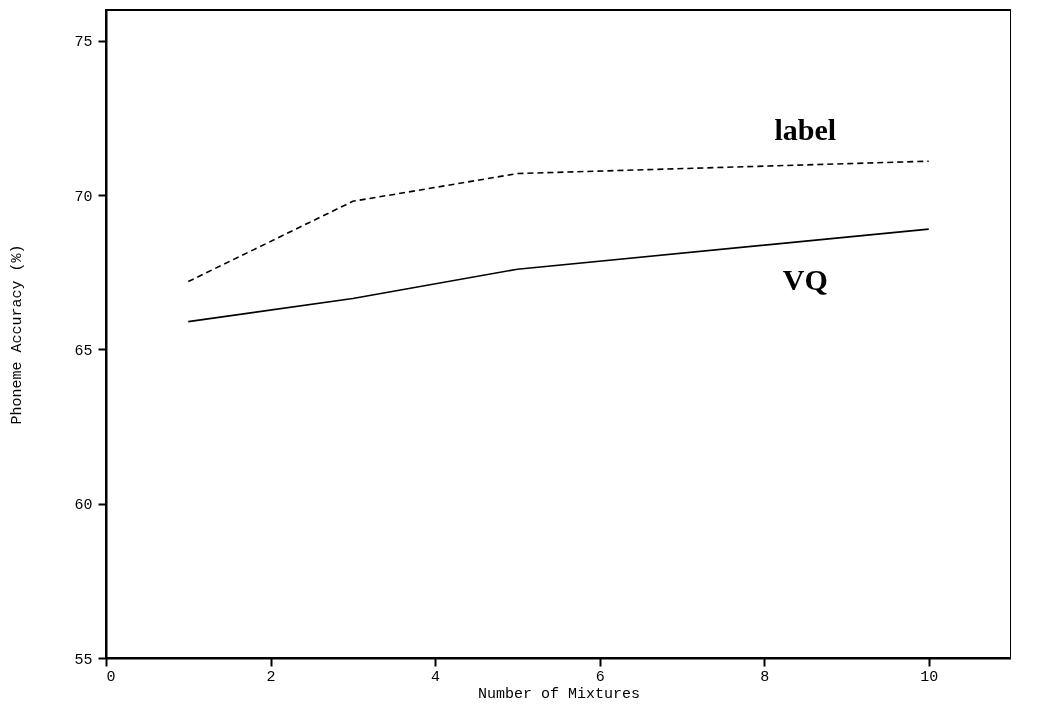 The width and height of the screenshot is (1043, 708). What do you see at coordinates (929, 677) in the screenshot?
I see `x-tick-label: 10` at bounding box center [929, 677].